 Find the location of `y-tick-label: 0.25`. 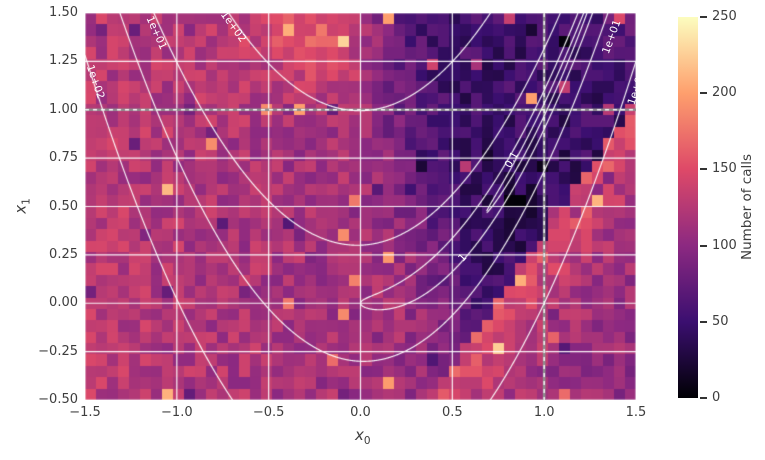

y-tick-label: 0.25 is located at coordinates (63, 254).